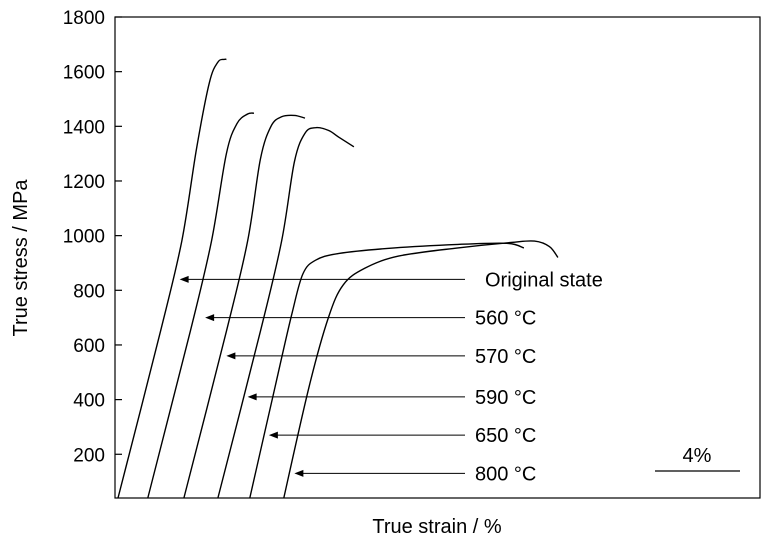 This screenshot has height=544, width=768. Describe the element at coordinates (544, 280) in the screenshot. I see `annotation-label-0: Original state` at that location.